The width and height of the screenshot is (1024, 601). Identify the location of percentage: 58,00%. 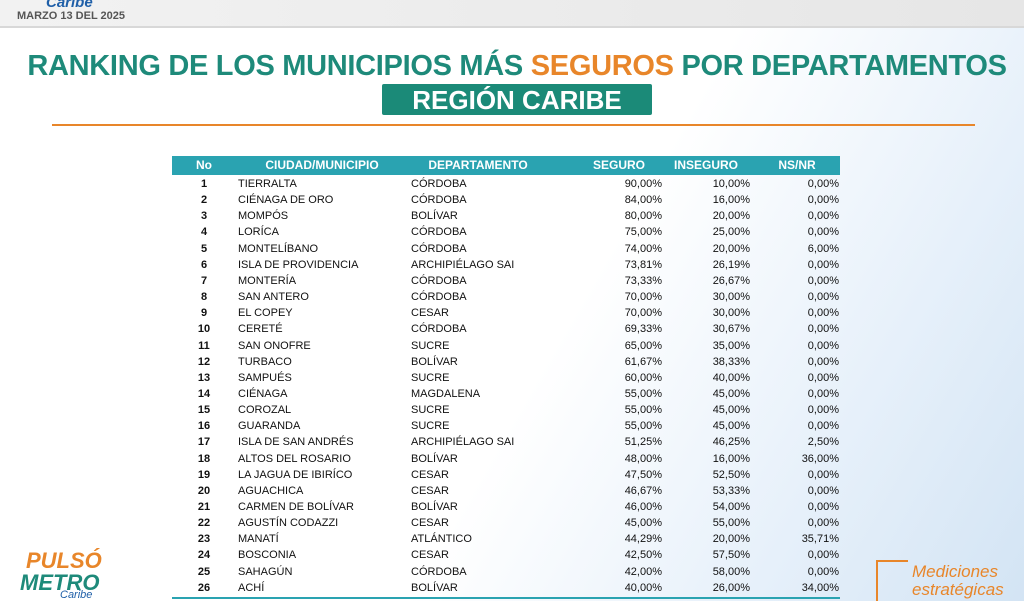
(731, 571).